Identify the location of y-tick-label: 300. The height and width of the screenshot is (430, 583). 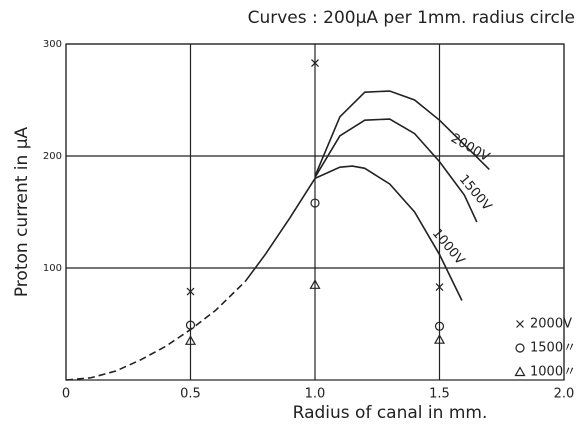
(52, 44).